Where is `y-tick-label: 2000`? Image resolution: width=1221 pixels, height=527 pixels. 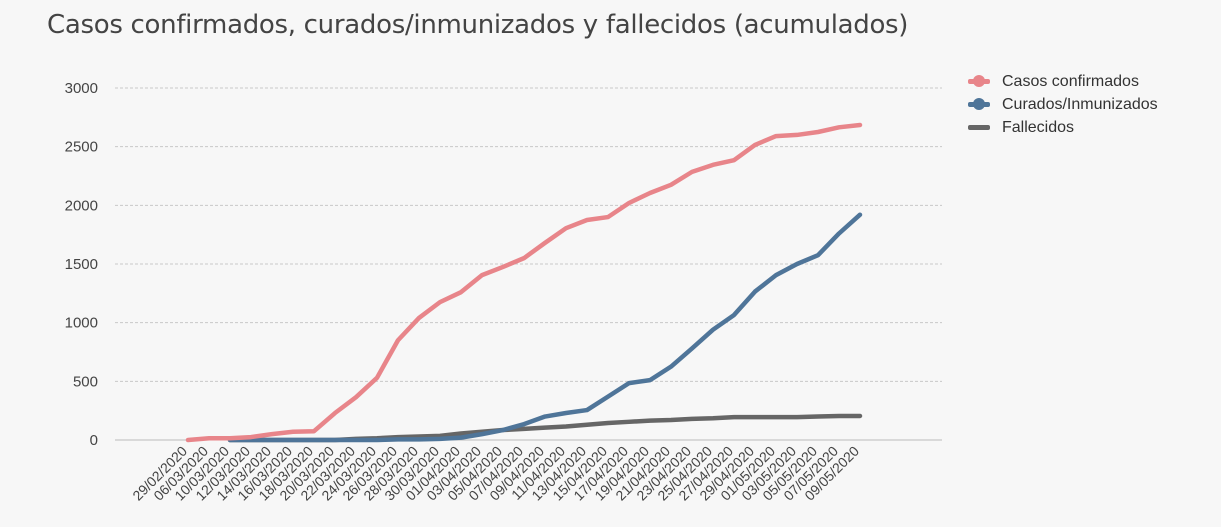 y-tick-label: 2000 is located at coordinates (81, 205).